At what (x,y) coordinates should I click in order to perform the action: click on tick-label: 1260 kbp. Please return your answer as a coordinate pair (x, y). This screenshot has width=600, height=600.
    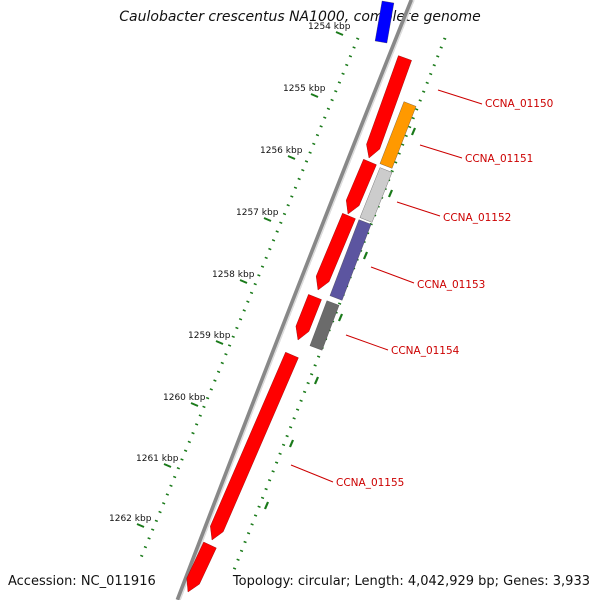
    Looking at the image, I should click on (184, 398).